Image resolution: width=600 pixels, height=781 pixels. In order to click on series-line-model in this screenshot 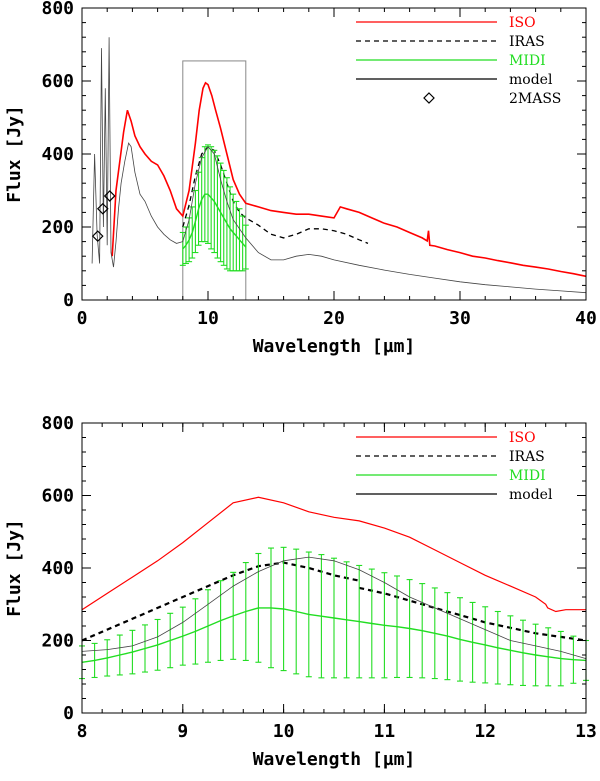, I will do `click(334, 607)`.